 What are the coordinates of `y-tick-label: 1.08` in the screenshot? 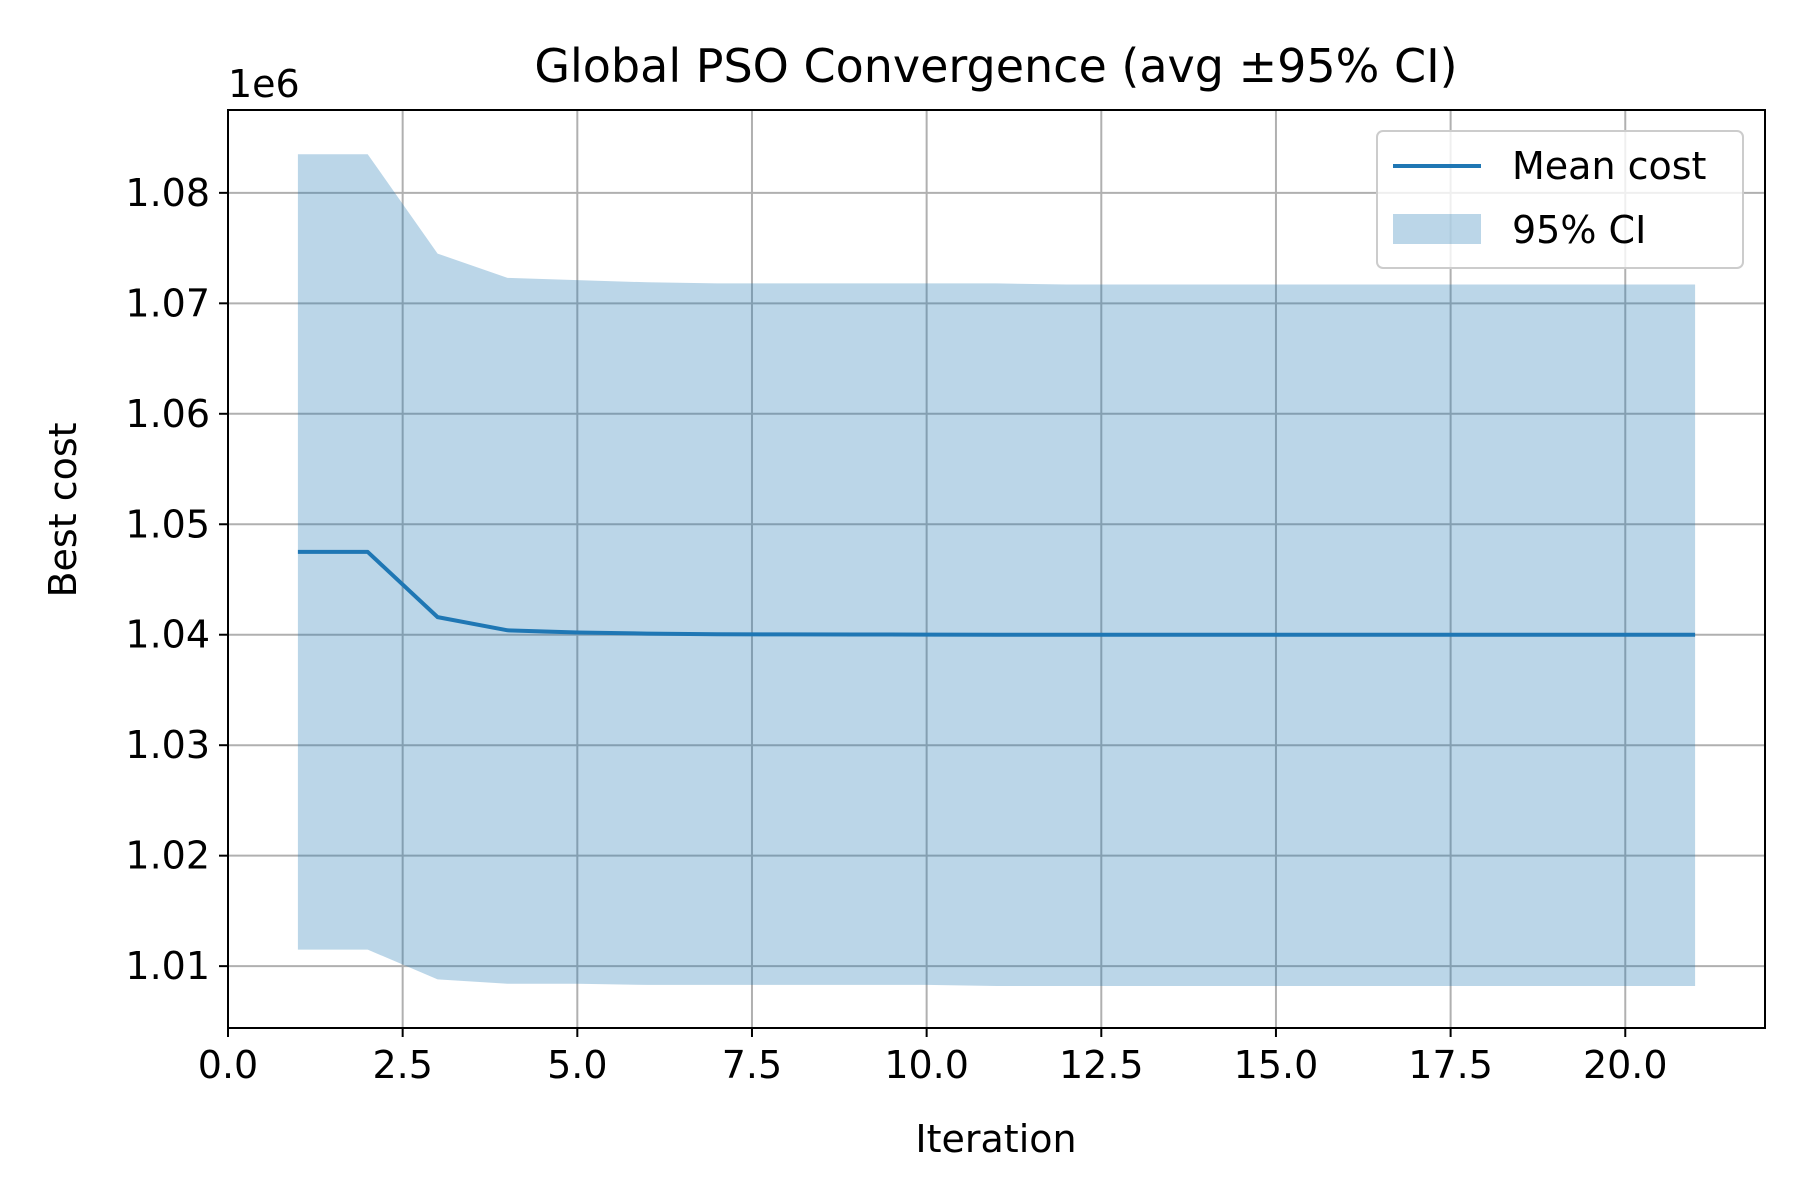 It's located at (167, 193).